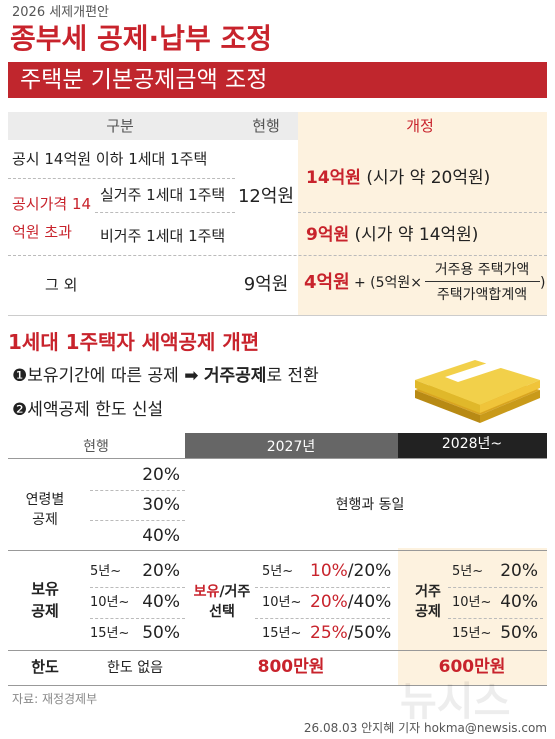 The height and width of the screenshot is (739, 555). I want to click on numerator: 거주용 주택가액, so click(482, 270).